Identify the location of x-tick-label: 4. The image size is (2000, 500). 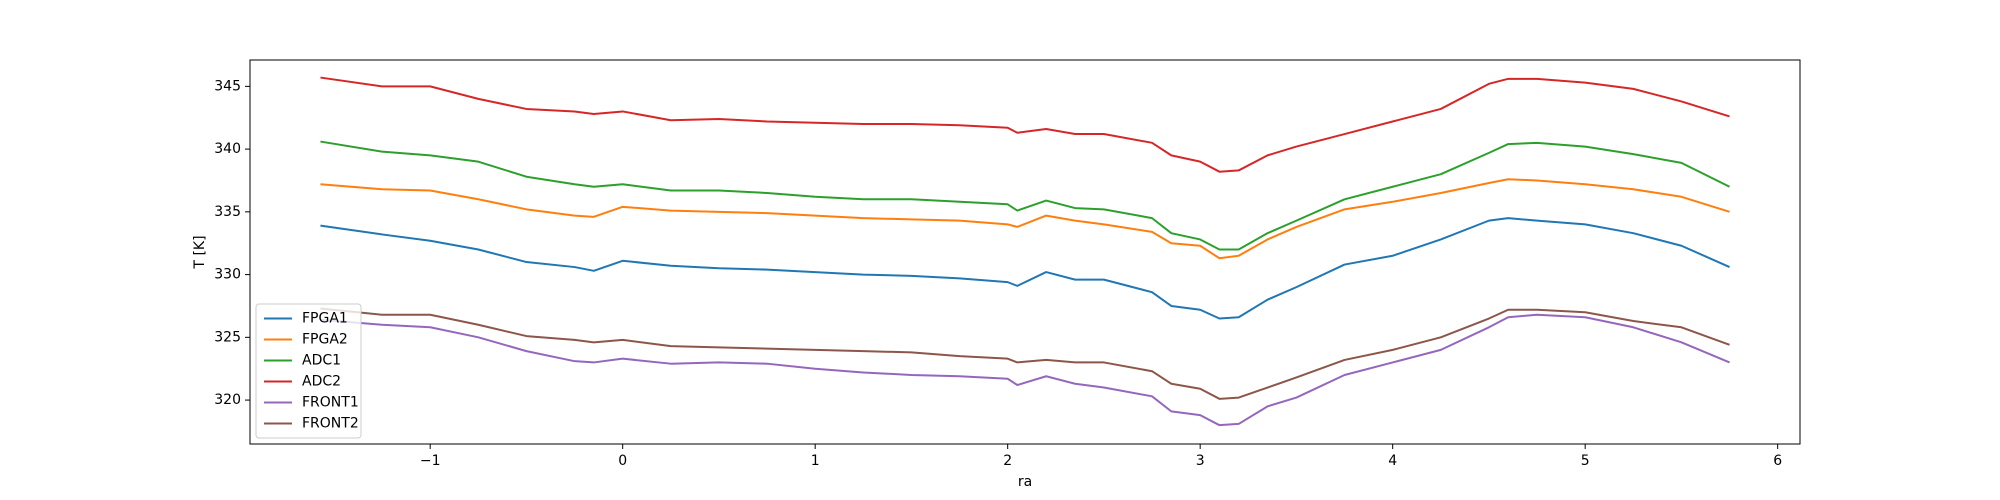
(1392, 461).